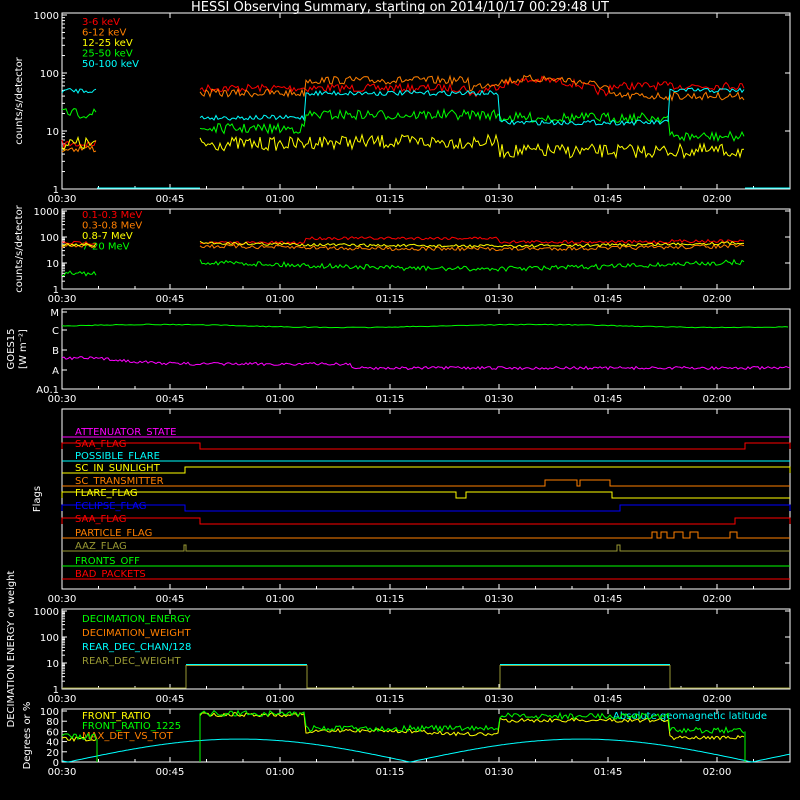 The height and width of the screenshot is (800, 800). Describe the element at coordinates (54, 313) in the screenshot. I see `y-tick-label: M` at that location.